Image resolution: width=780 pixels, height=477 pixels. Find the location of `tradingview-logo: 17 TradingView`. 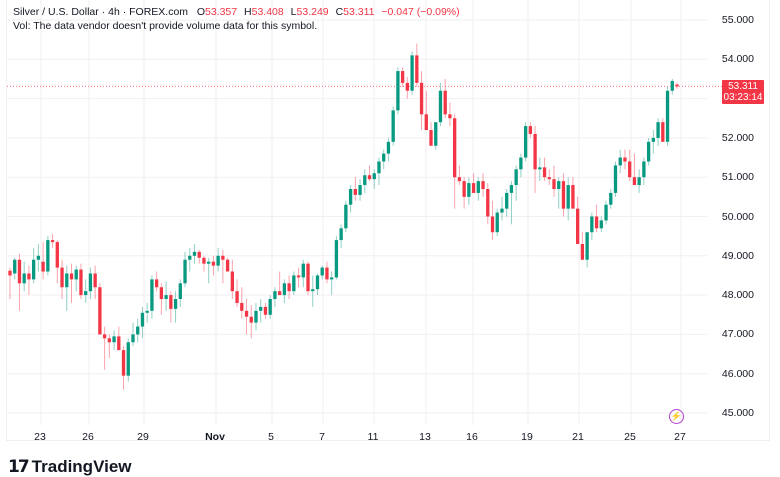

tradingview-logo: 17 TradingView is located at coordinates (70, 467).